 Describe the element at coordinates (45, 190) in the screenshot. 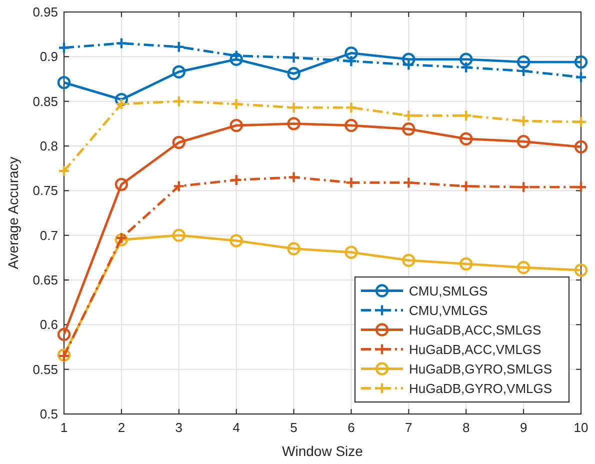

I see `y-tick-label: 0.75` at that location.